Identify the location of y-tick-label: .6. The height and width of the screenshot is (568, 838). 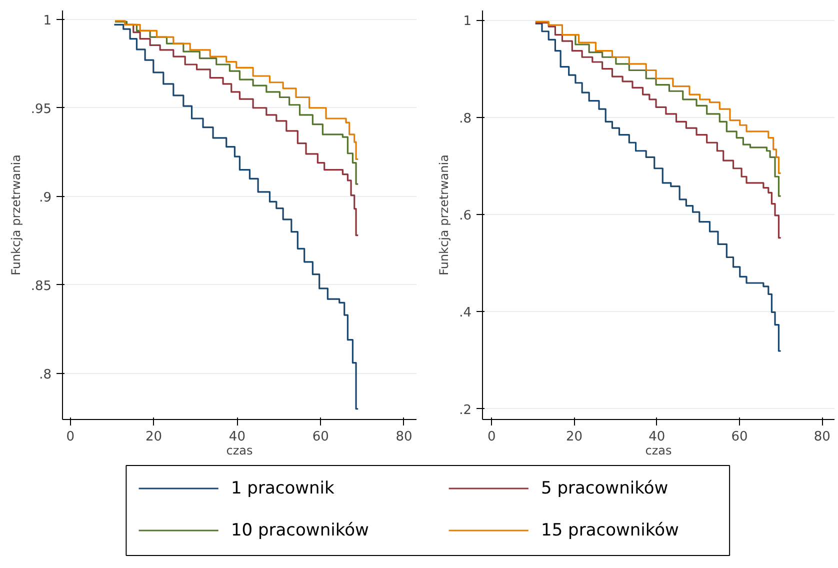
(465, 216).